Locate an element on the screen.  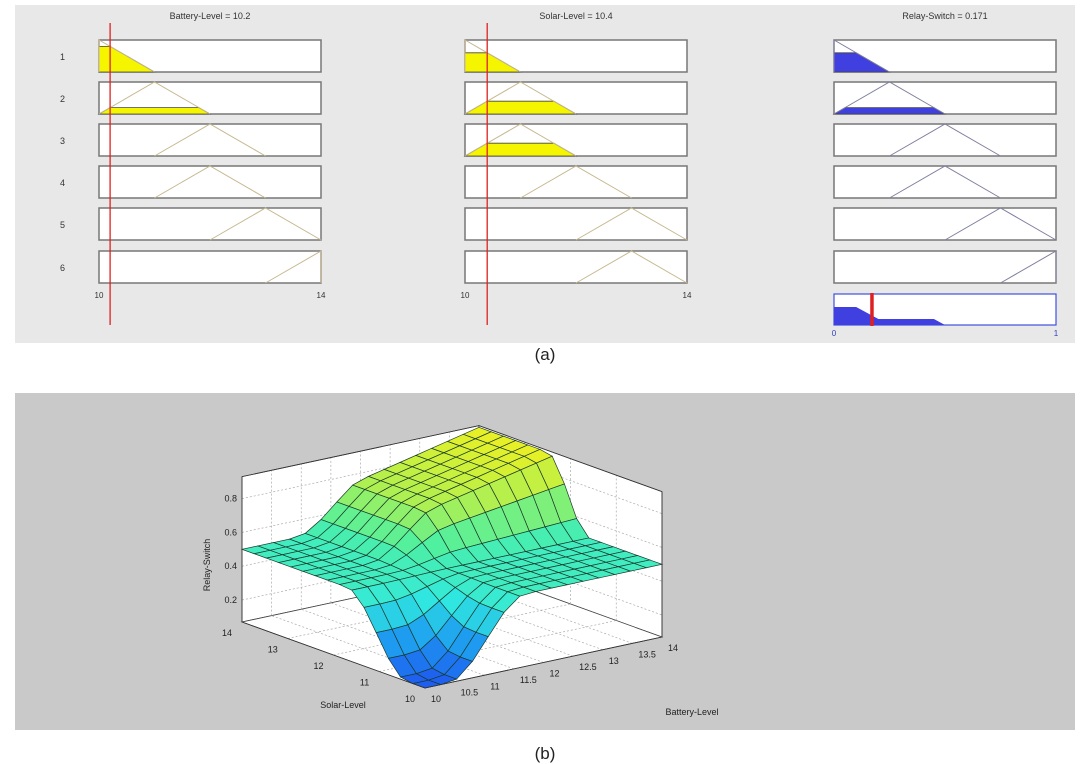
x-tick-label: 10.5 is located at coordinates (470, 693).